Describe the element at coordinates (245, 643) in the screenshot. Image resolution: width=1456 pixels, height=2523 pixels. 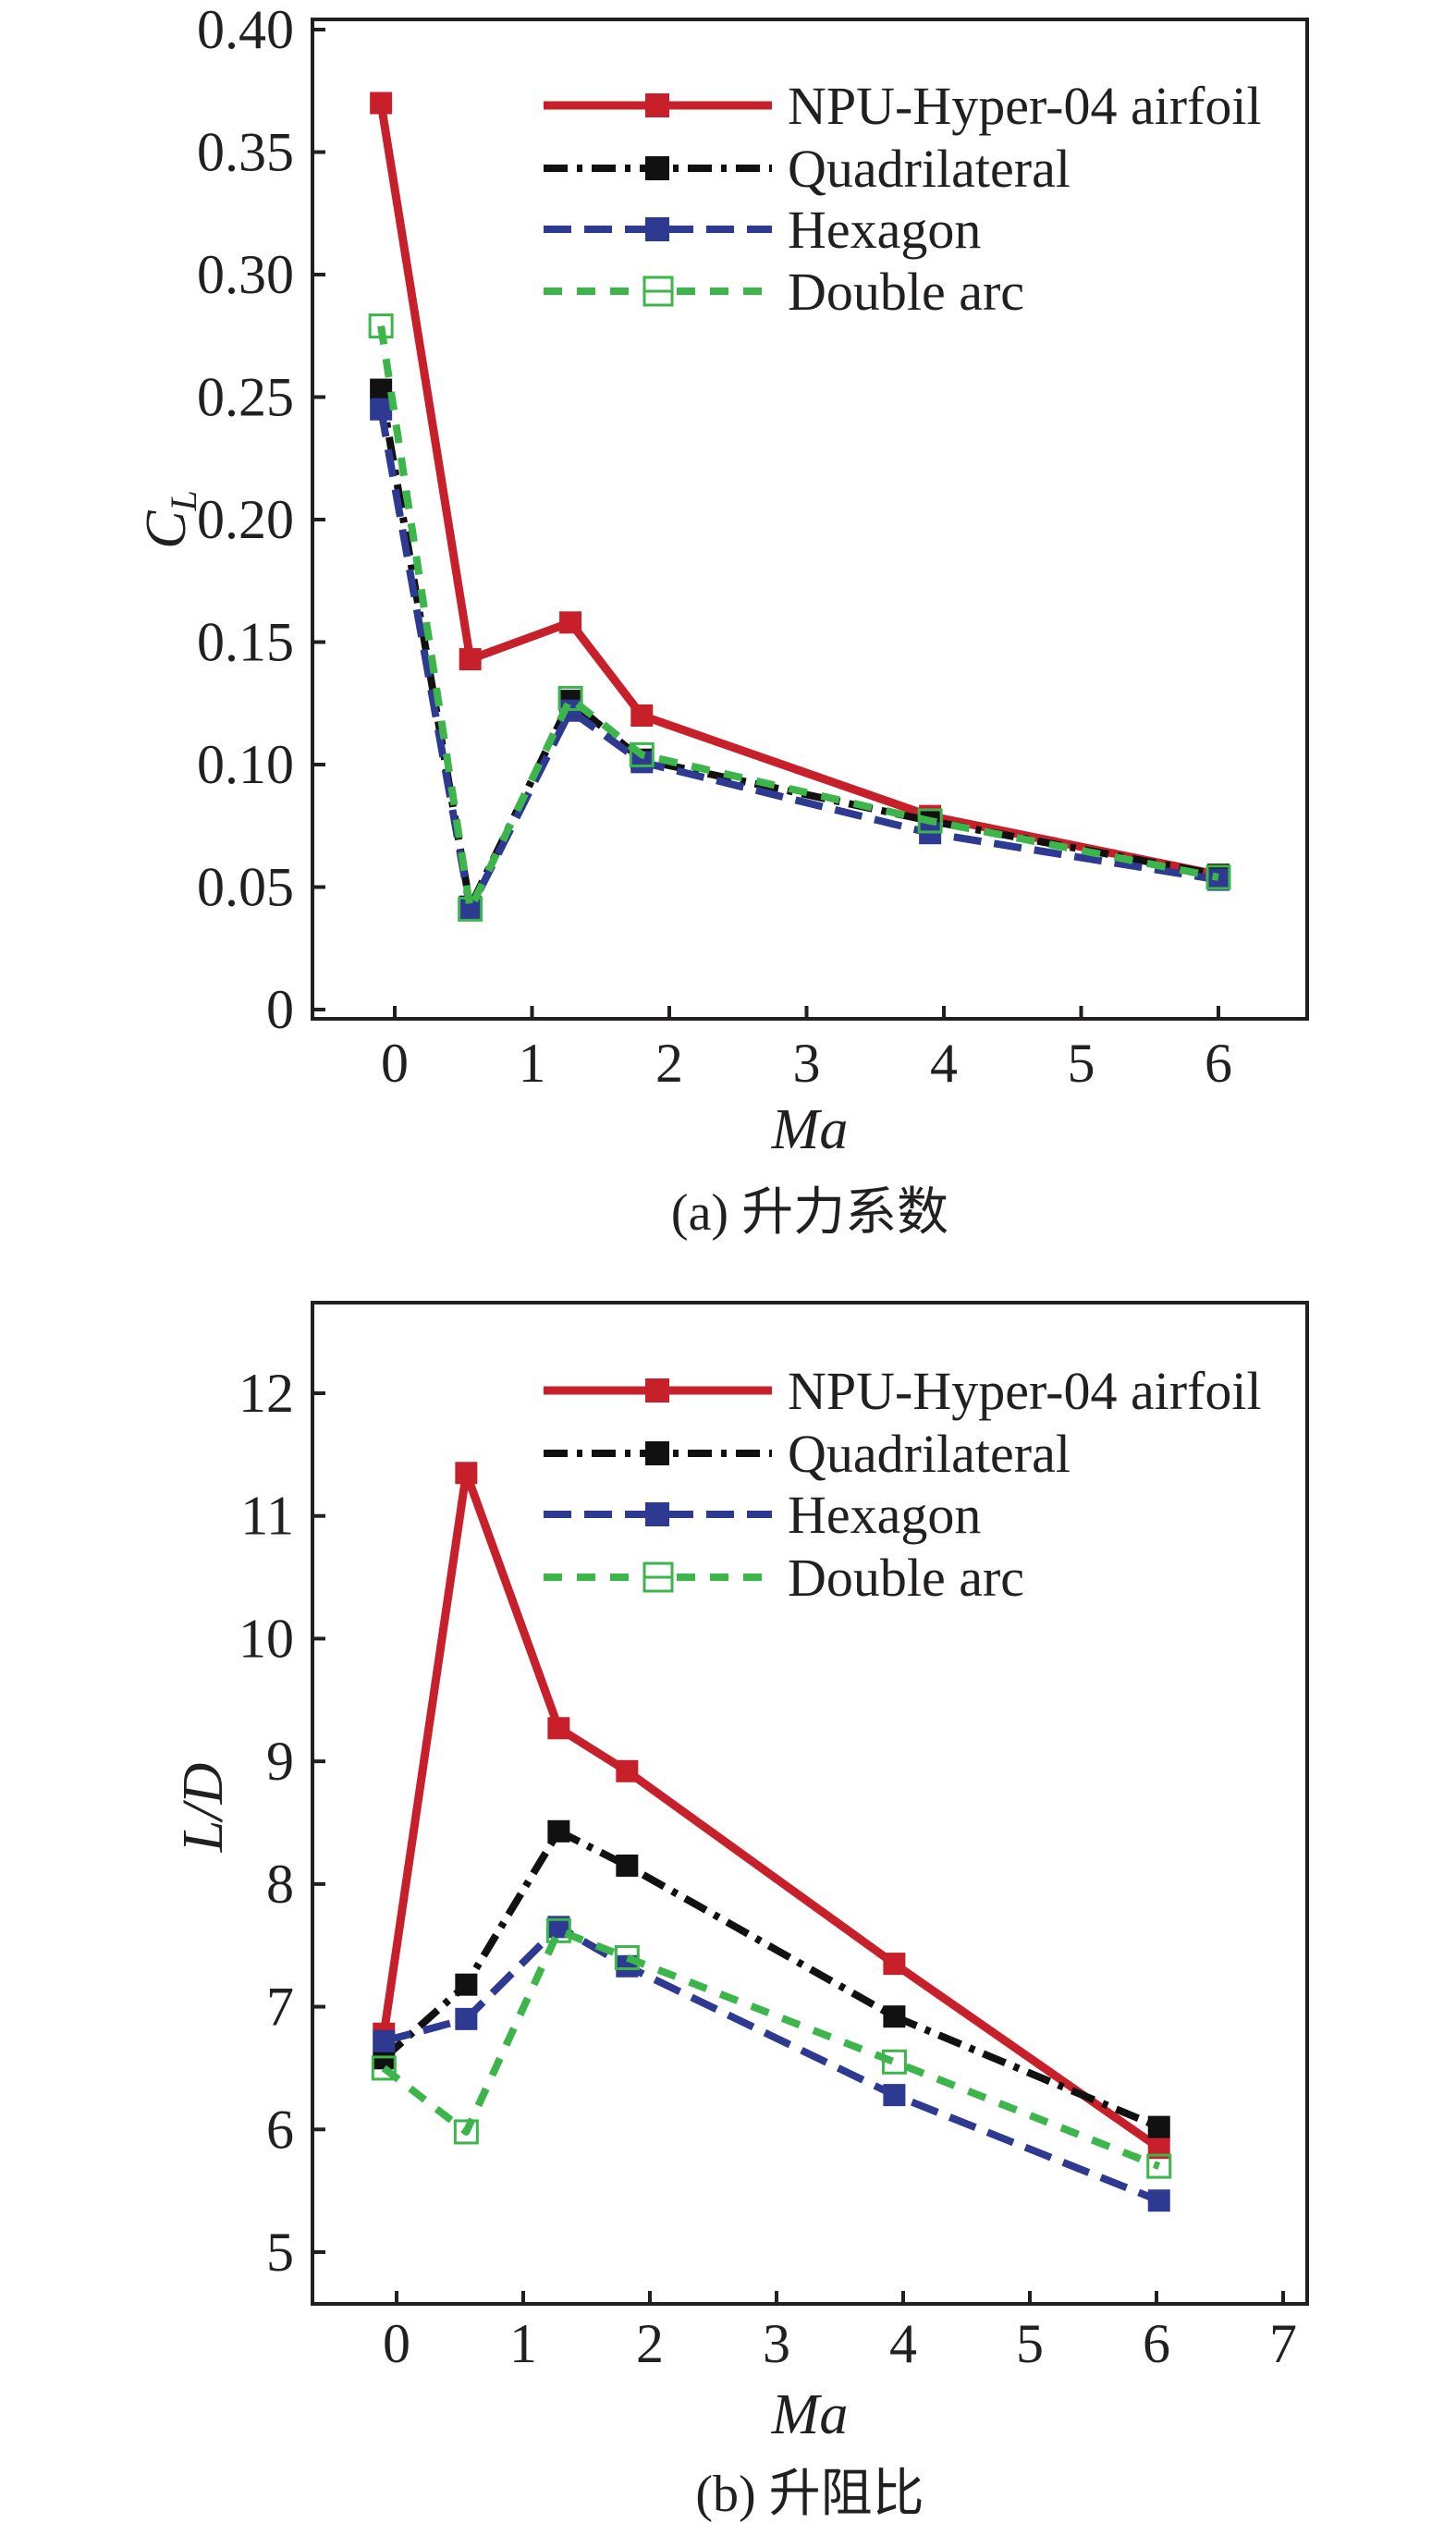
I see `y-tick-label: 0.15` at that location.